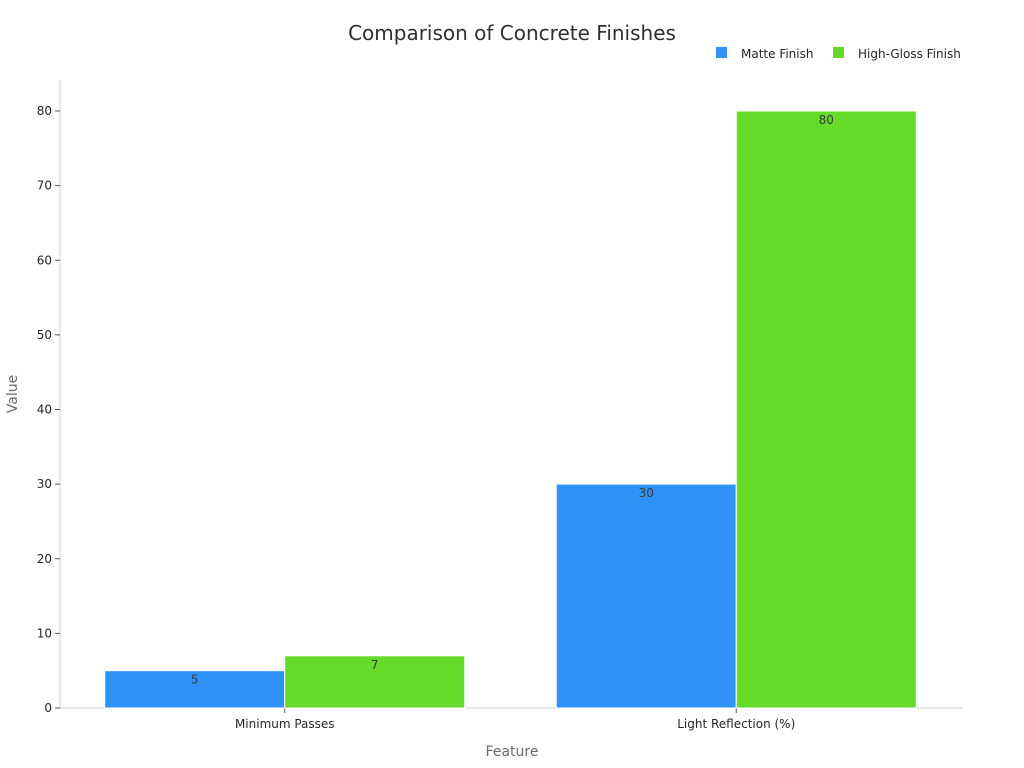 The width and height of the screenshot is (1024, 768). I want to click on y-tick-label: 70, so click(44, 186).